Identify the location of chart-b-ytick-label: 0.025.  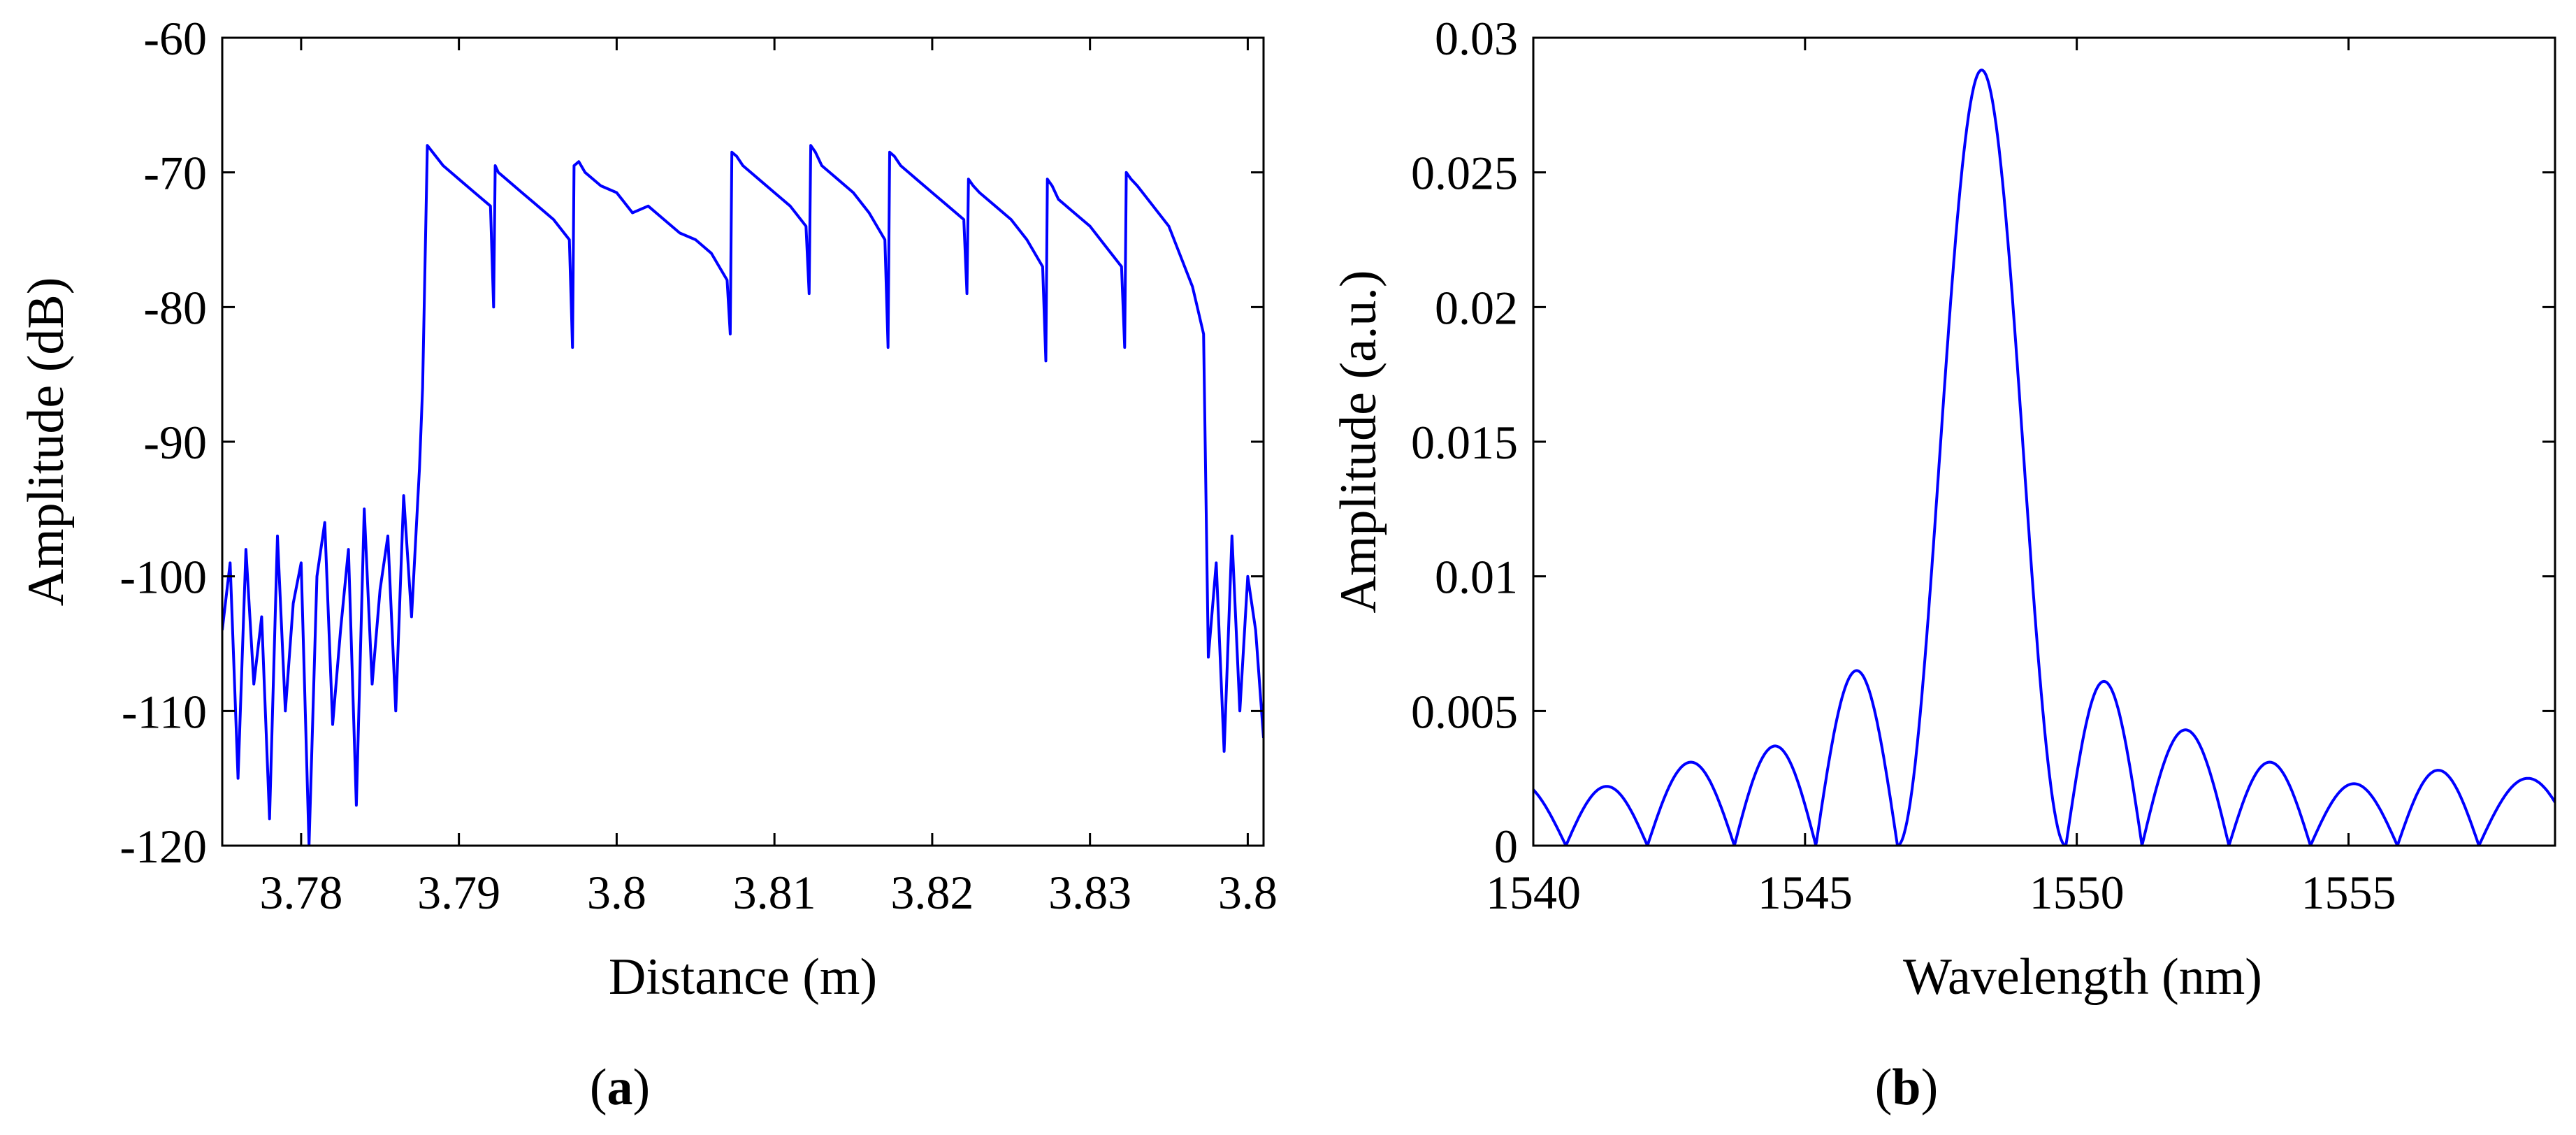
(1465, 173).